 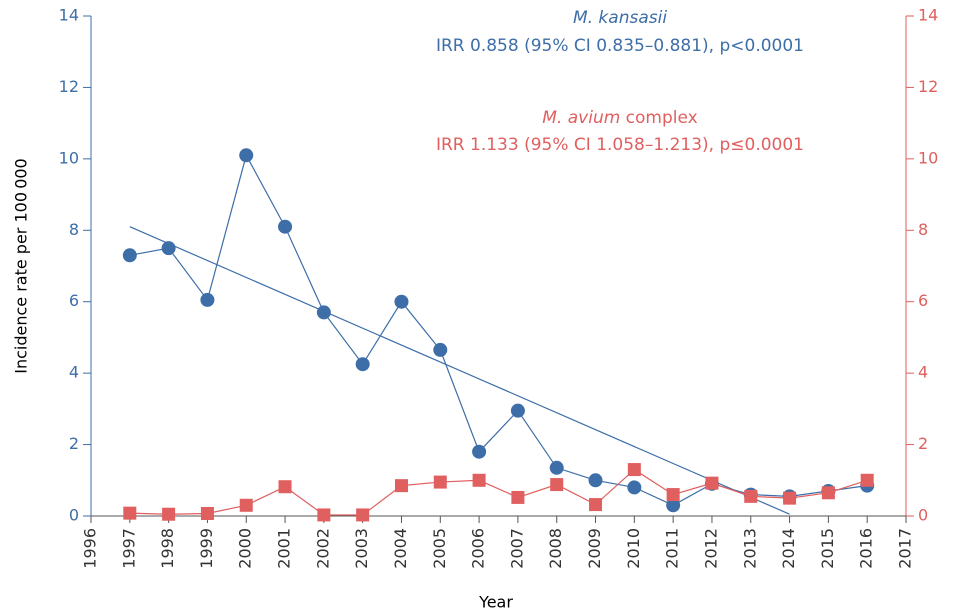 I want to click on x-tick-label: 2005, so click(x=439, y=548).